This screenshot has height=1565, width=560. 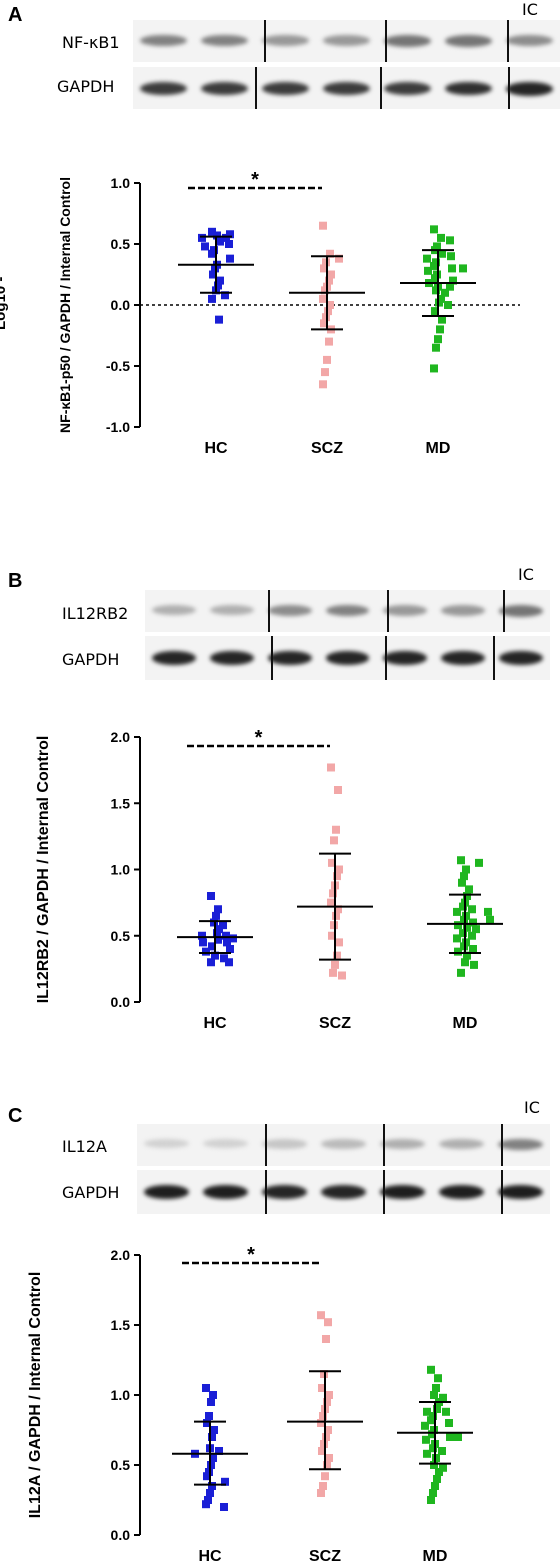 What do you see at coordinates (91, 1192) in the screenshot?
I see `blot-label: GAPDH` at bounding box center [91, 1192].